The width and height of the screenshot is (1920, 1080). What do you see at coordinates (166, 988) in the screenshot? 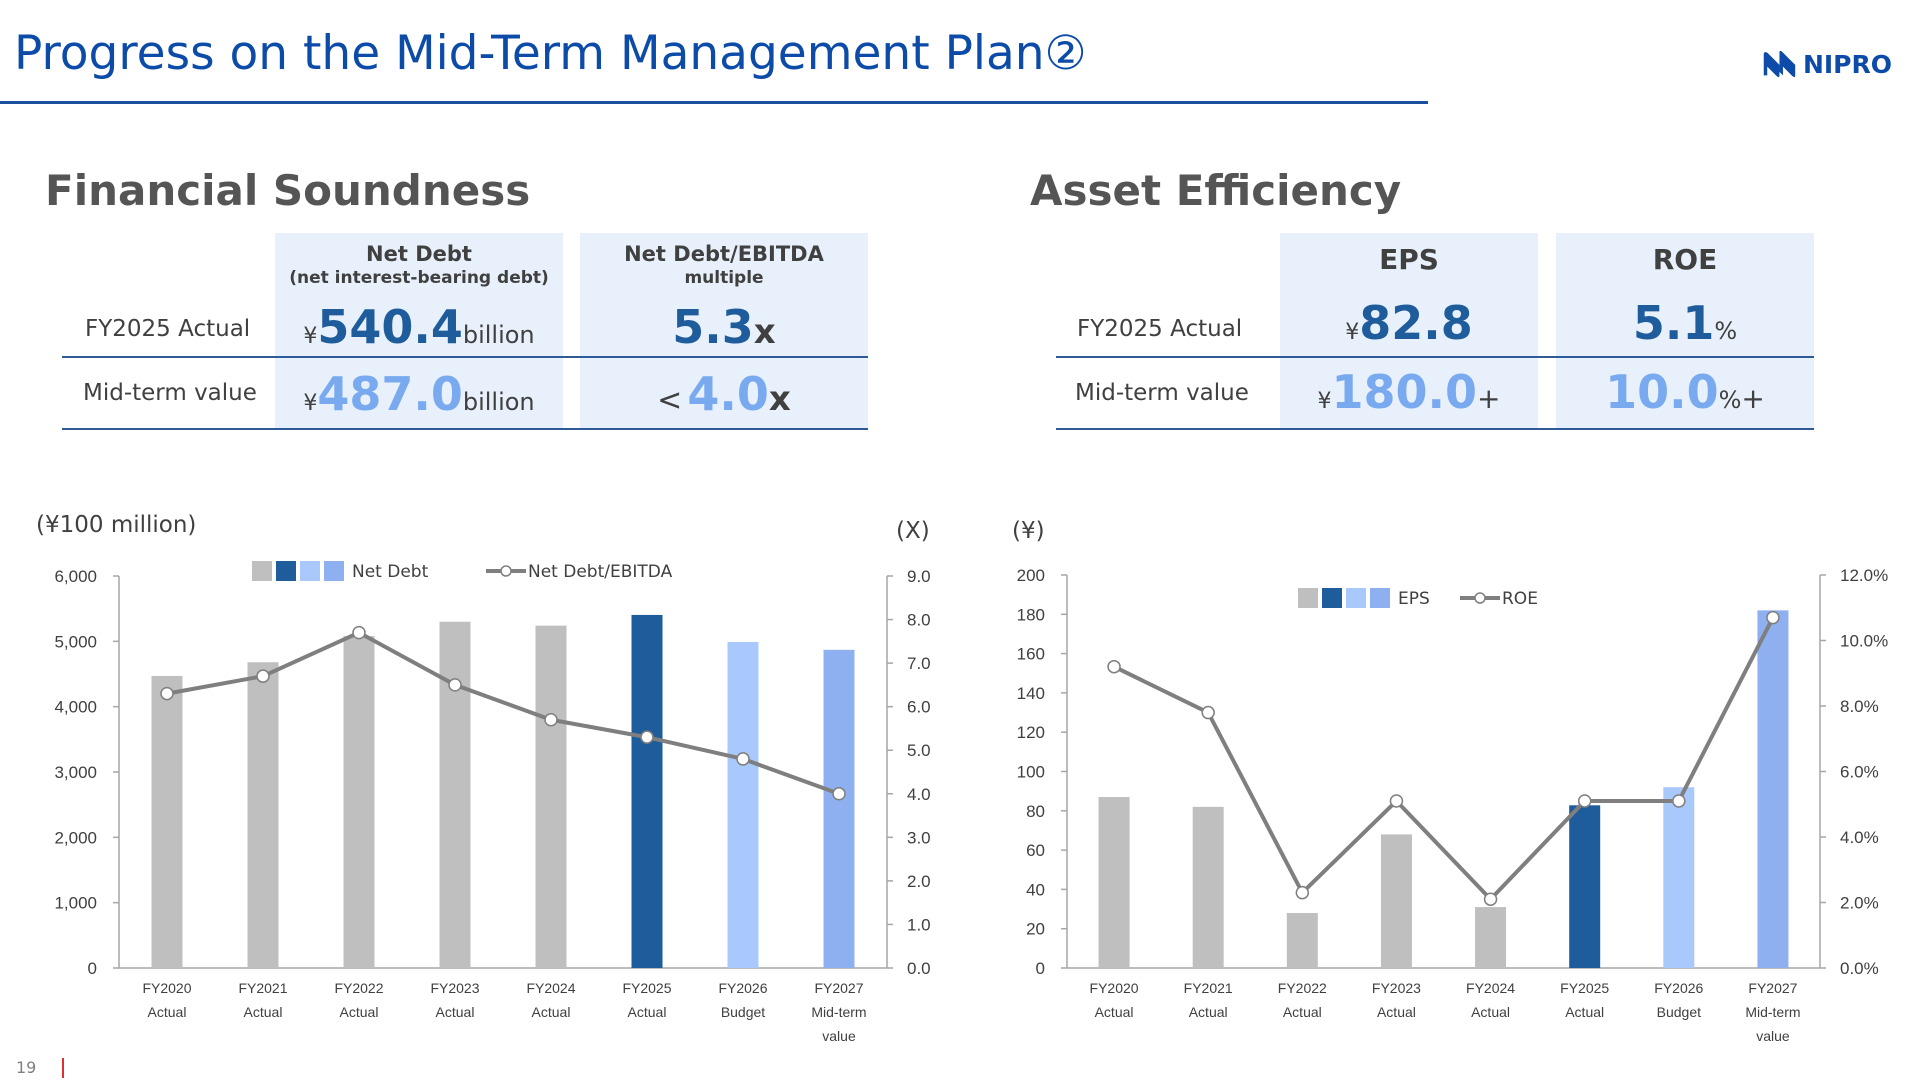
I see `chart1-category-label: FY2020` at bounding box center [166, 988].